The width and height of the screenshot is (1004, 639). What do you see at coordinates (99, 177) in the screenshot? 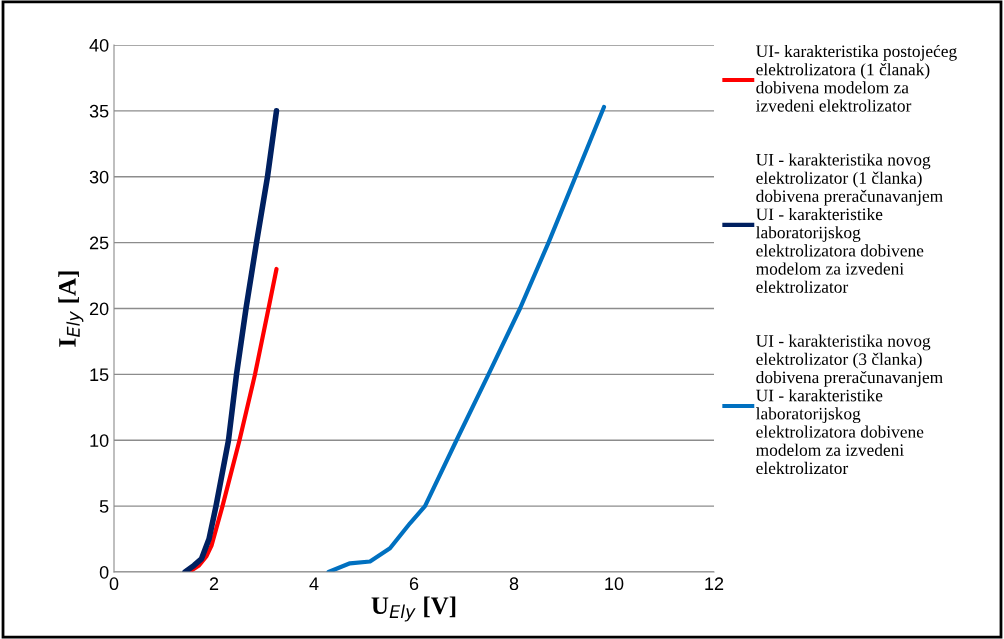
I see `y-tick-label: 30` at bounding box center [99, 177].